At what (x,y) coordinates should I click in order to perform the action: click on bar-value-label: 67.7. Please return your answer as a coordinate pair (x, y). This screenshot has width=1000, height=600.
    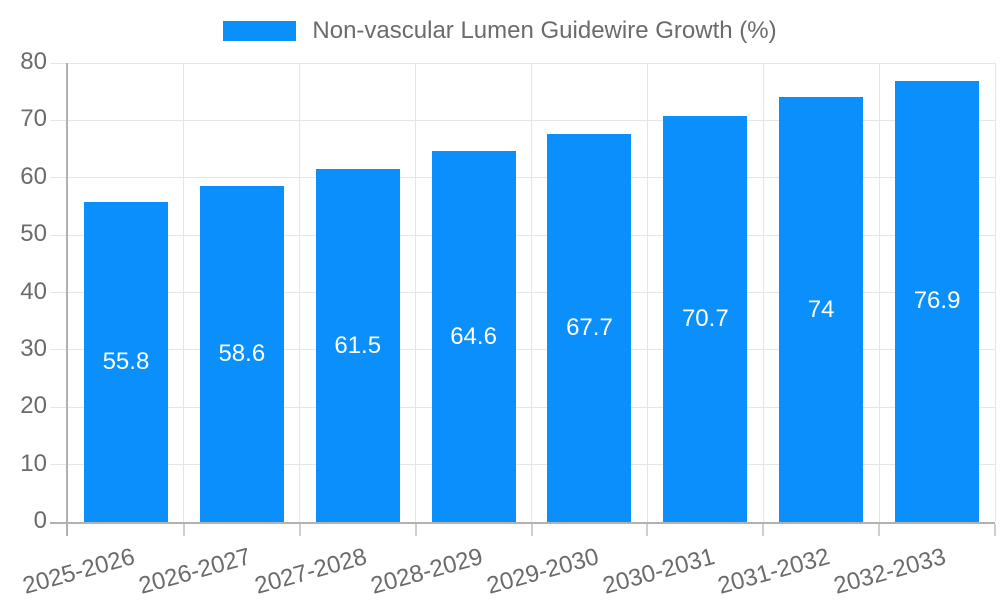
    Looking at the image, I should click on (589, 327).